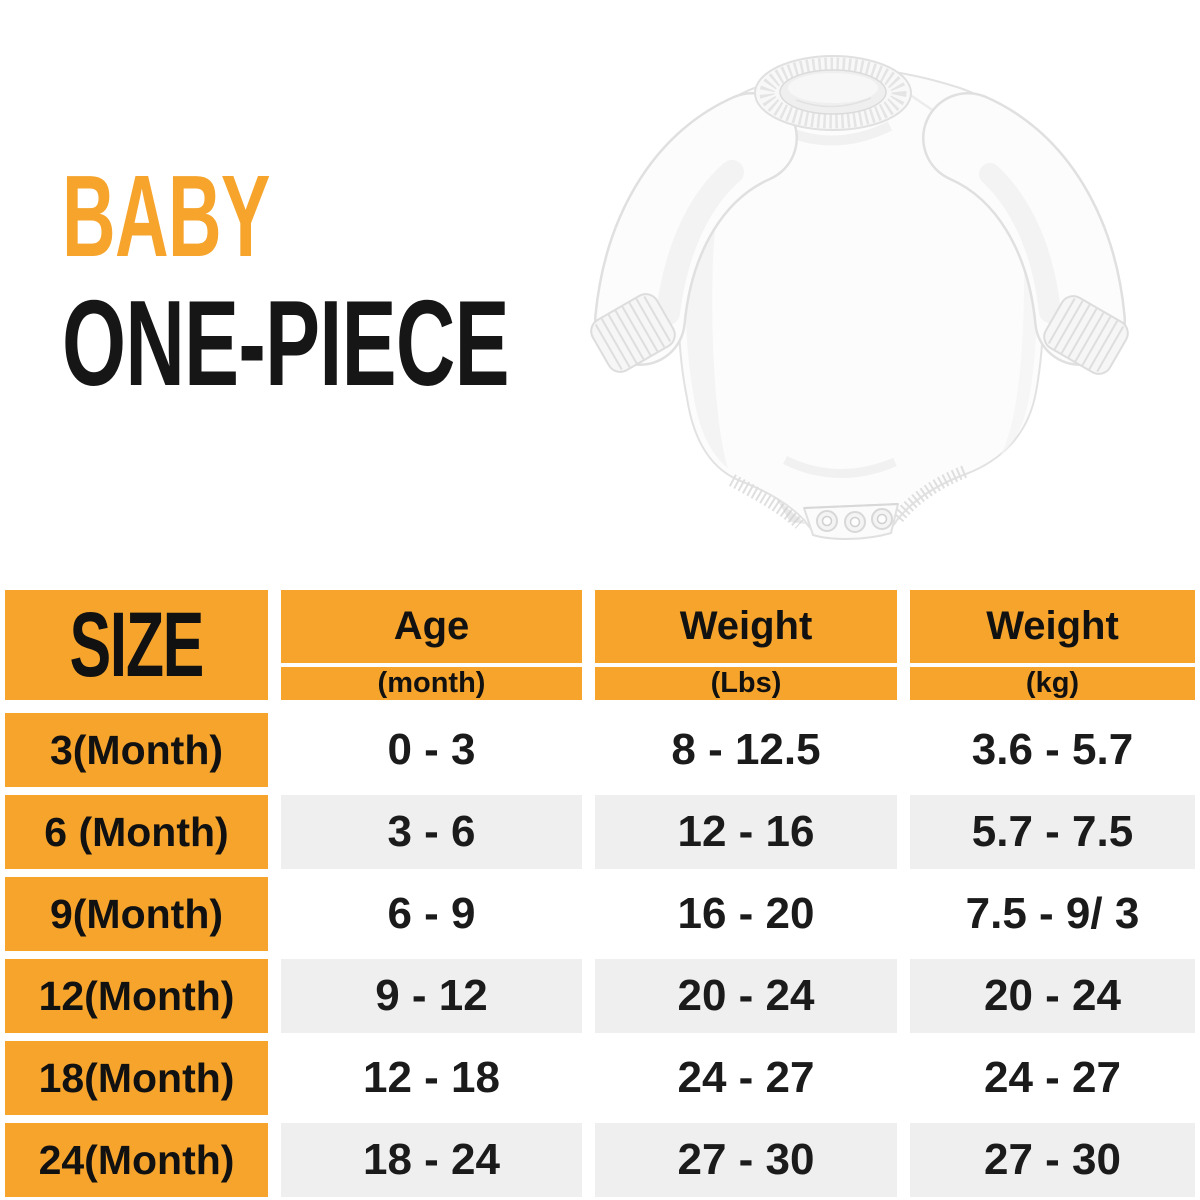 Image resolution: width=1200 pixels, height=1200 pixels. I want to click on row-weight-kg-value: 5.7 - 7.5, so click(1052, 832).